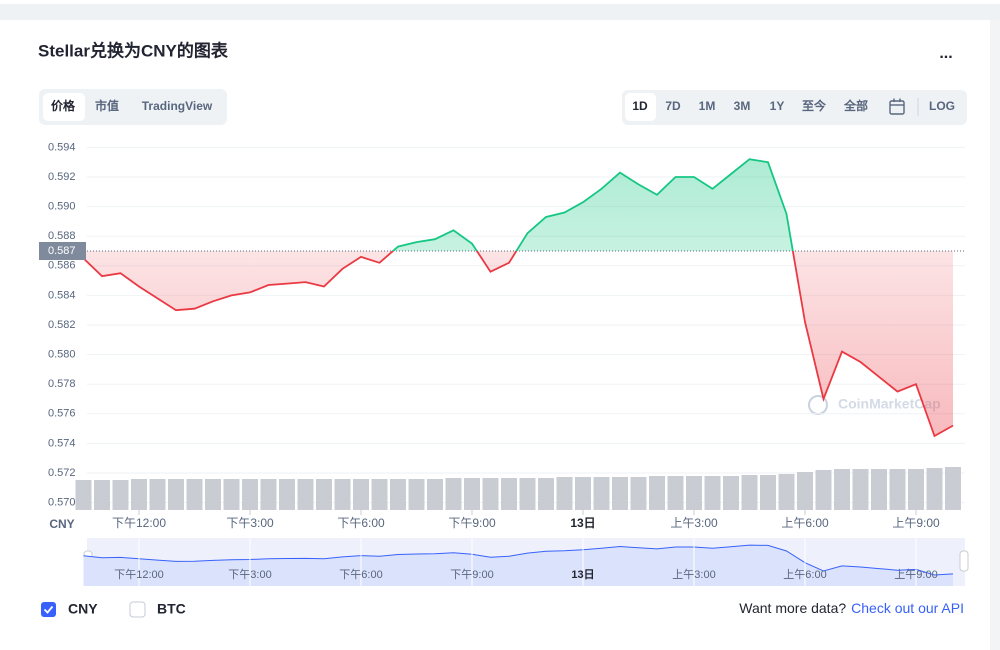  Describe the element at coordinates (62, 177) in the screenshot. I see `y-tick-label: 0.592` at that location.